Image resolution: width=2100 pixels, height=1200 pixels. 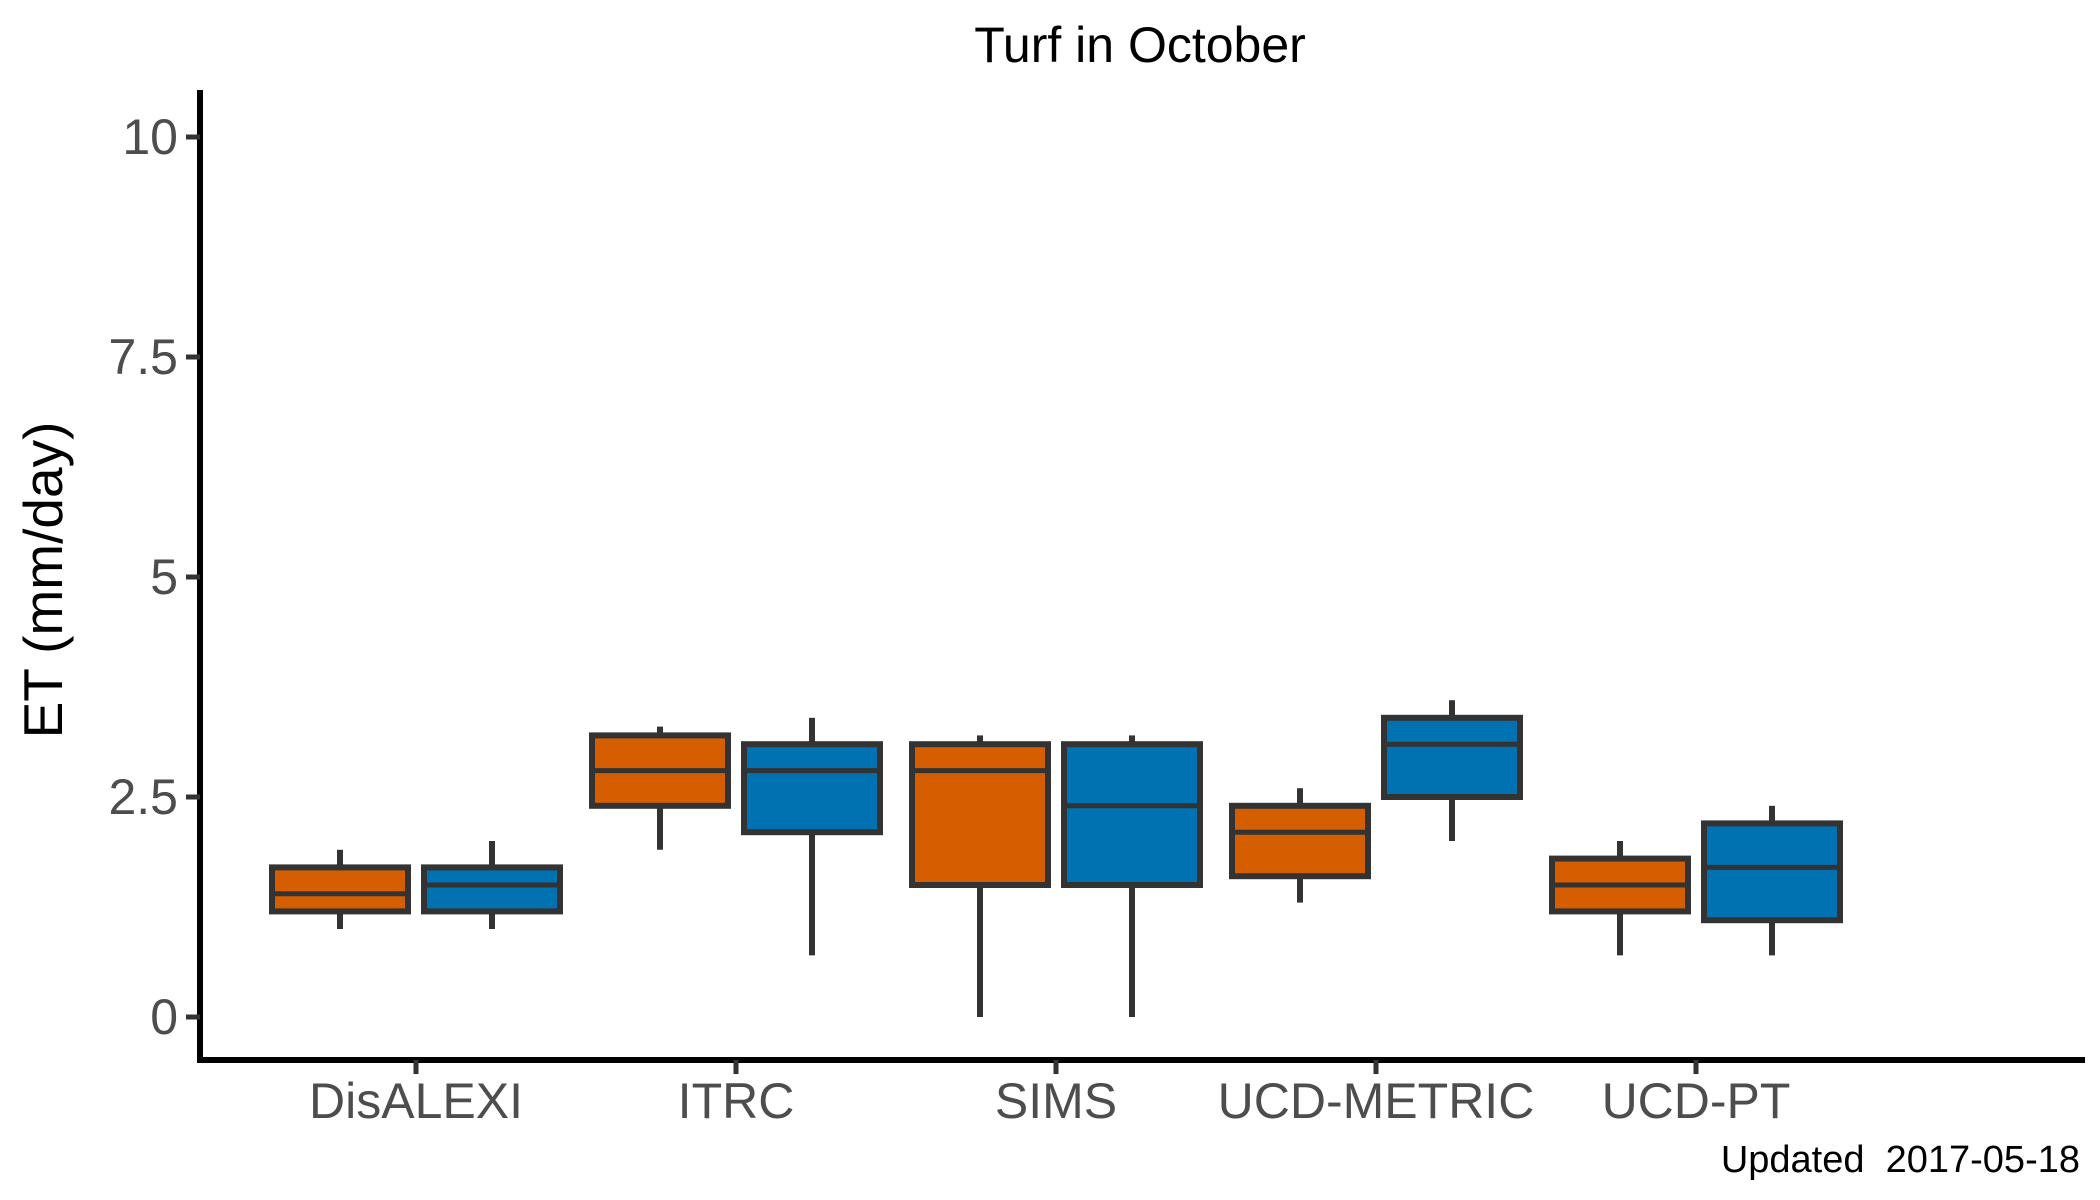 I want to click on updated-caption: Updated 2017-05-18, so click(x=1900, y=1160).